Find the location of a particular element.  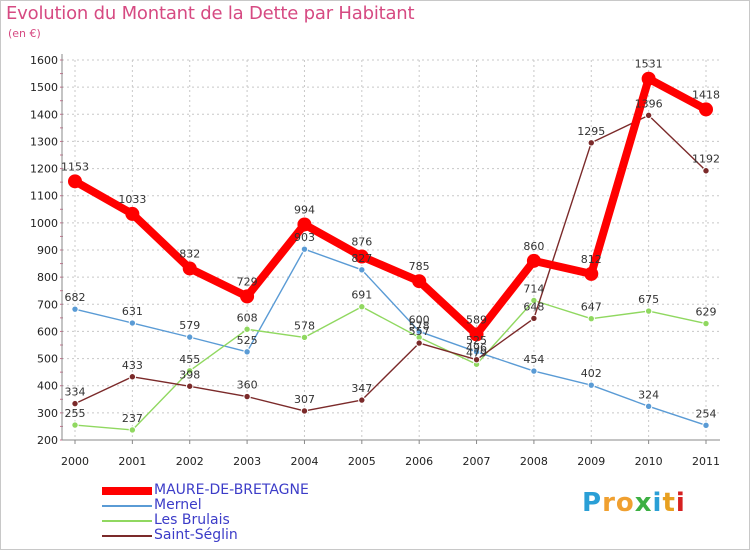

data-label: 832 is located at coordinates (189, 253).